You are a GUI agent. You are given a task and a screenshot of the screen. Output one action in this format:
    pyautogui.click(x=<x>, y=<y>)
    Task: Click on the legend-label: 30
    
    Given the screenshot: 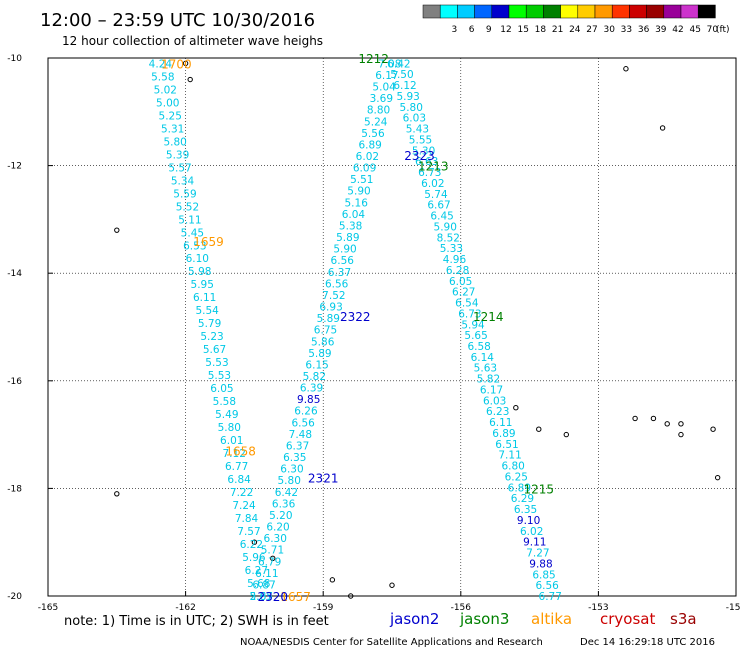 What is the action you would take?
    pyautogui.click(x=609, y=30)
    